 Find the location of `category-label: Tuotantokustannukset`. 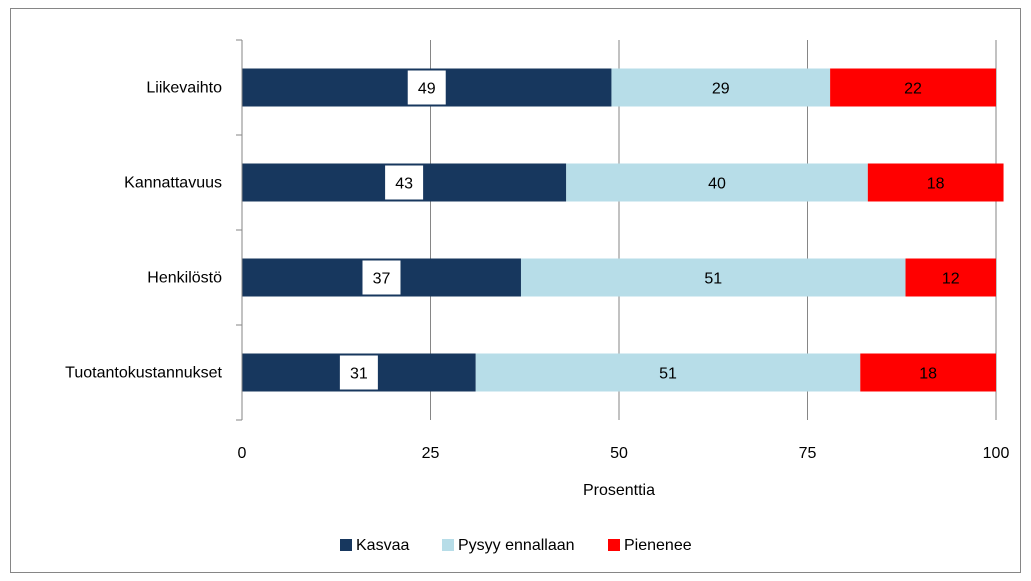

category-label: Tuotantokustannukset is located at coordinates (143, 373).